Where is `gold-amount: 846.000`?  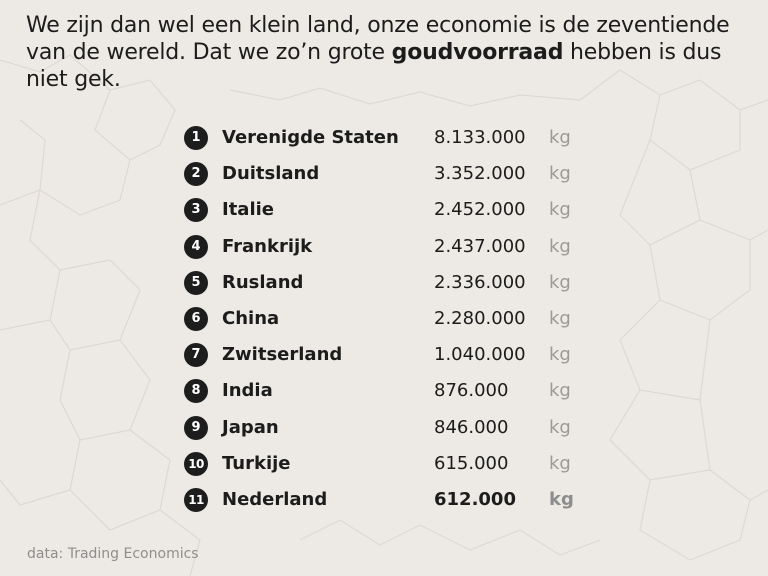 gold-amount: 846.000 is located at coordinates (471, 427).